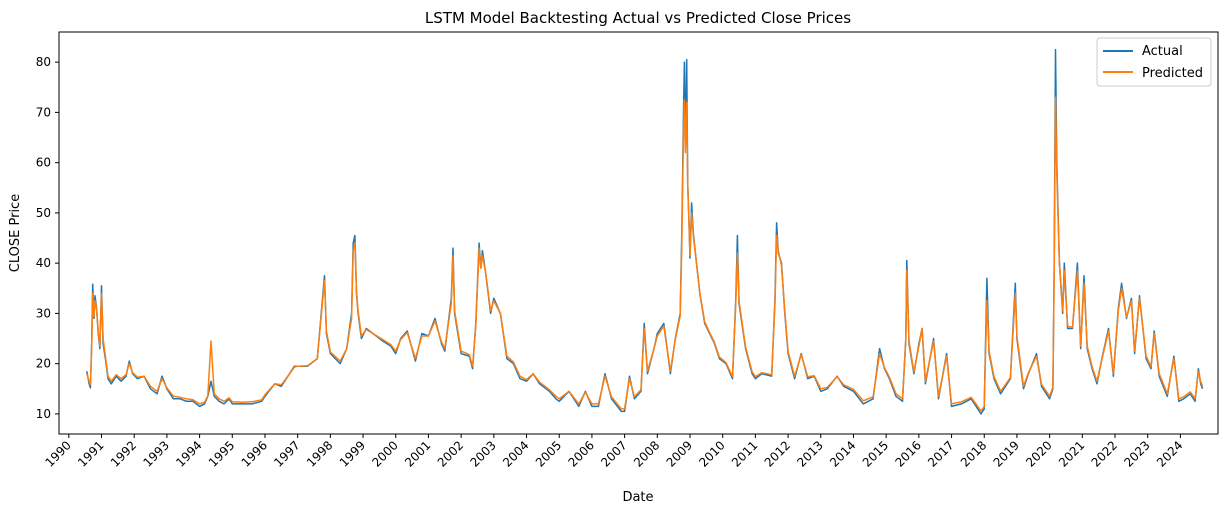  What do you see at coordinates (1154, 62) in the screenshot?
I see `legend: Actual Predicted` at bounding box center [1154, 62].